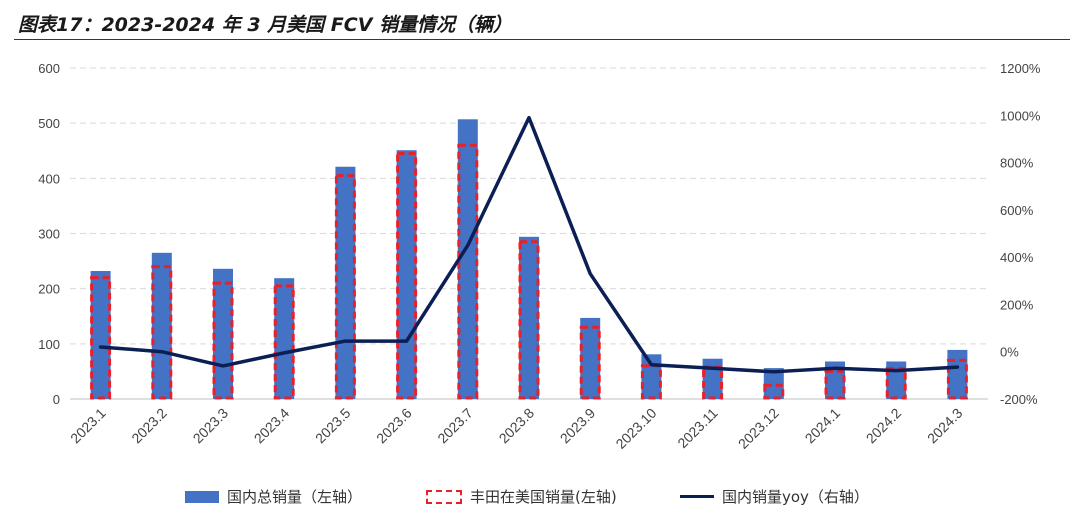  I want to click on left-tick-label: 0, so click(56, 399).